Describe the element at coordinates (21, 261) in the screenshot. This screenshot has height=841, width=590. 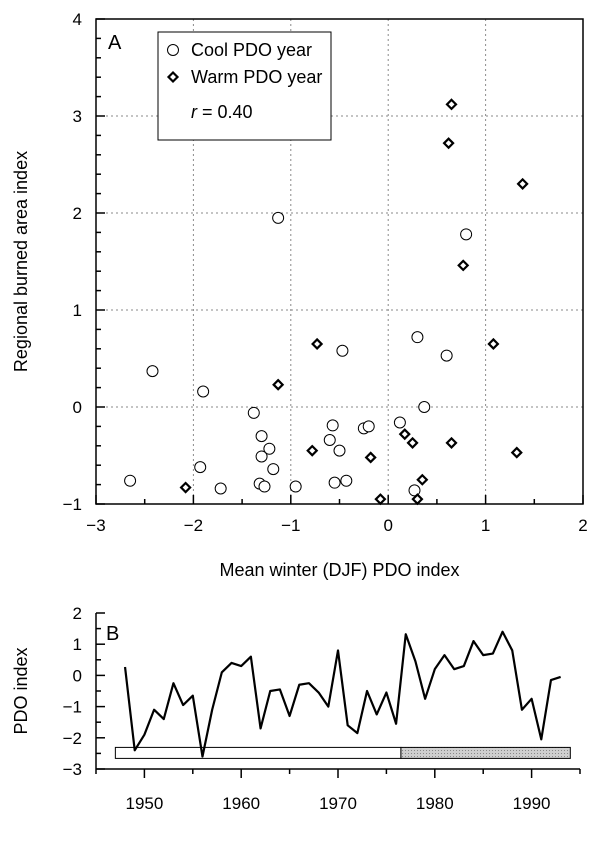
I see `panel-a-y-axis-title: Regional burned area index` at that location.